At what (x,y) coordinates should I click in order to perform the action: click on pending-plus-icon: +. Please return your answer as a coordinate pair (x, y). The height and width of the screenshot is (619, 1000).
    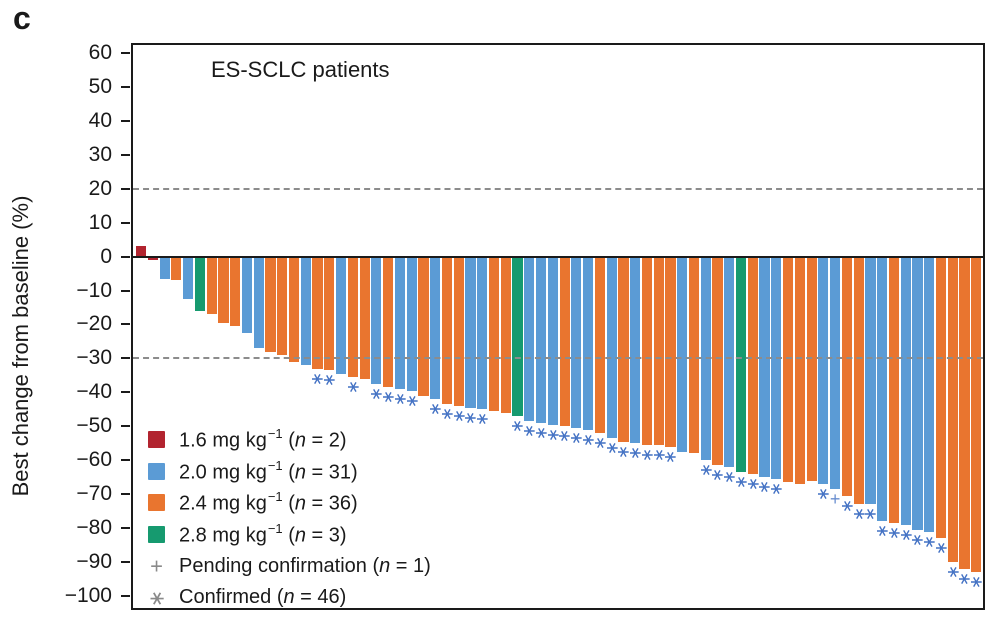
    Looking at the image, I should click on (835, 499).